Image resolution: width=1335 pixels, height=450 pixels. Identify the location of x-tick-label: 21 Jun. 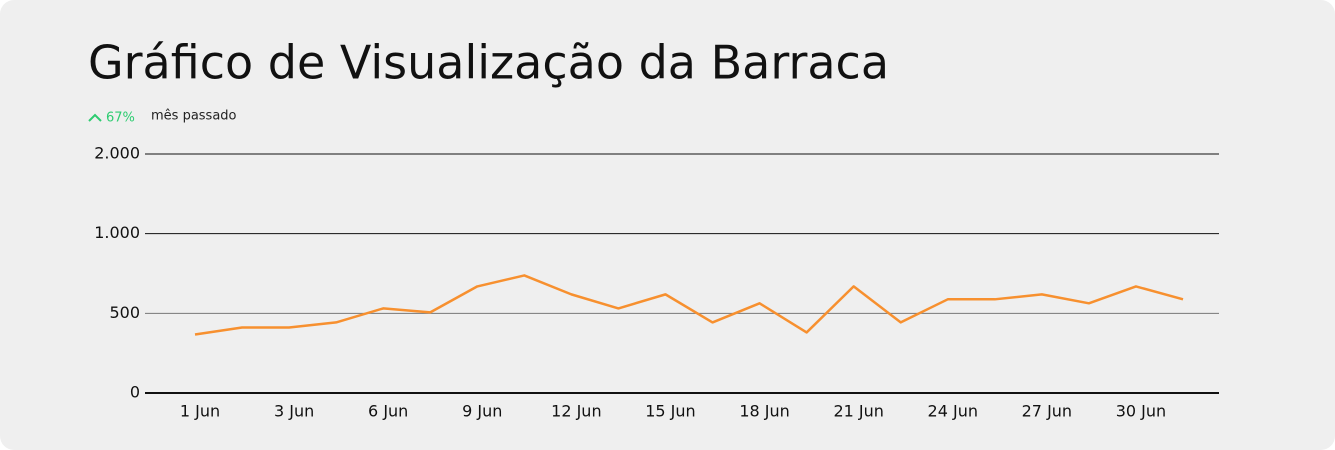
(858, 411).